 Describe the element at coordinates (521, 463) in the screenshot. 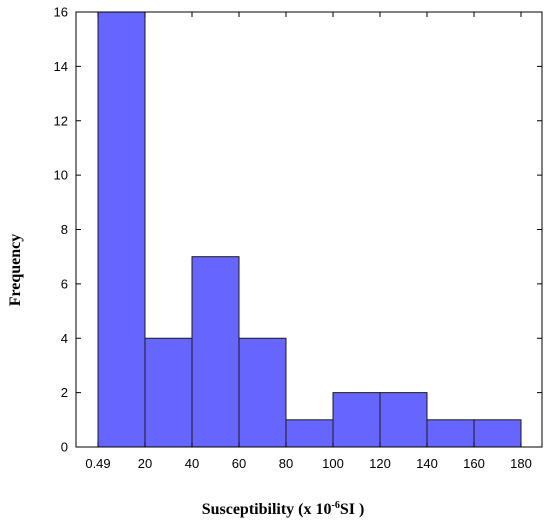

I see `x-tick-label: 180` at that location.